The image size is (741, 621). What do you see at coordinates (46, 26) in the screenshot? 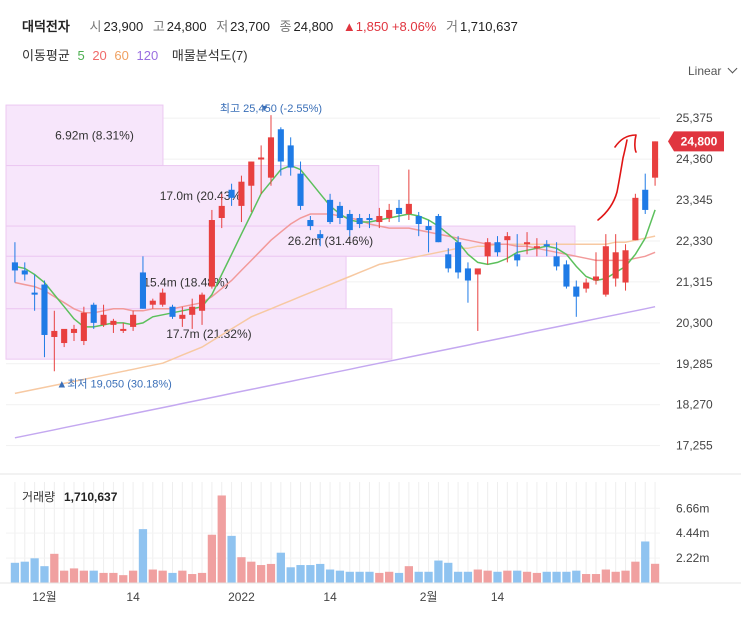
I see `stock-name: 대덕전자` at bounding box center [46, 26].